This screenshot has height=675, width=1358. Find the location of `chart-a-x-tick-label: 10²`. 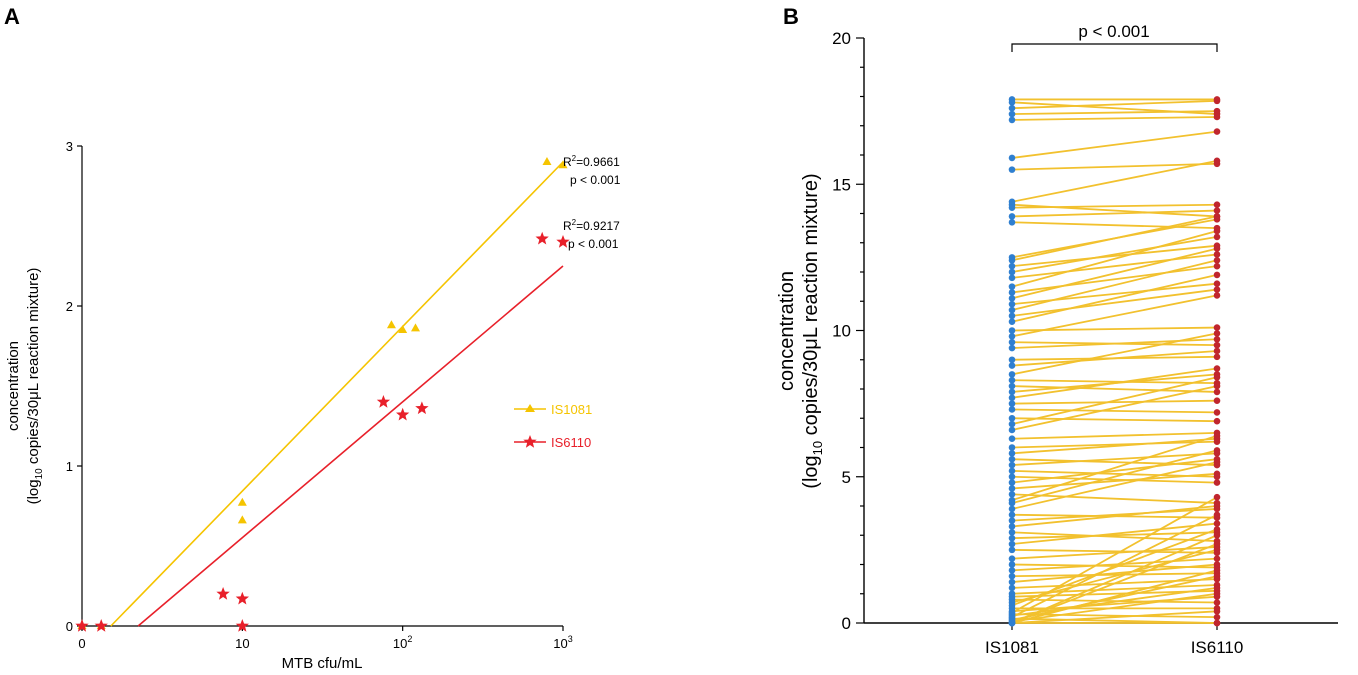

chart-a-x-tick-label: 10² is located at coordinates (402, 642).